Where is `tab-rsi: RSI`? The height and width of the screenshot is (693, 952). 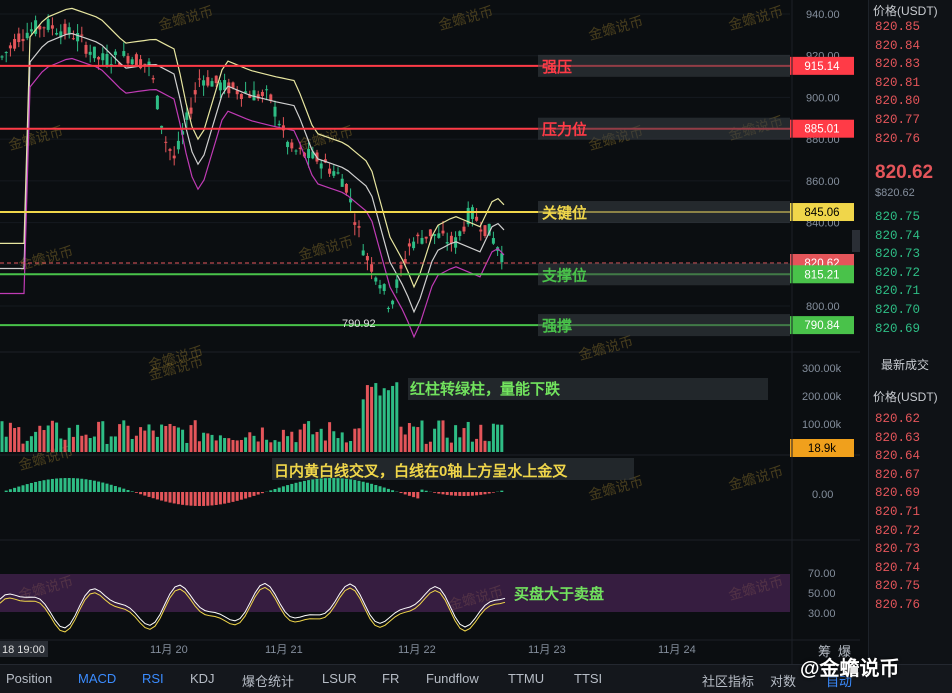 tab-rsi: RSI is located at coordinates (153, 678).